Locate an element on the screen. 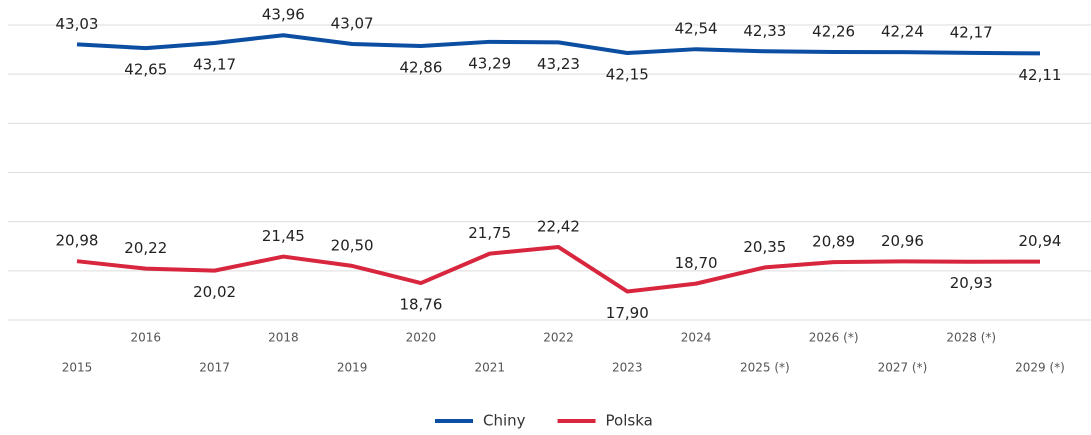 This screenshot has height=435, width=1091. data-label: 18,70 is located at coordinates (696, 263).